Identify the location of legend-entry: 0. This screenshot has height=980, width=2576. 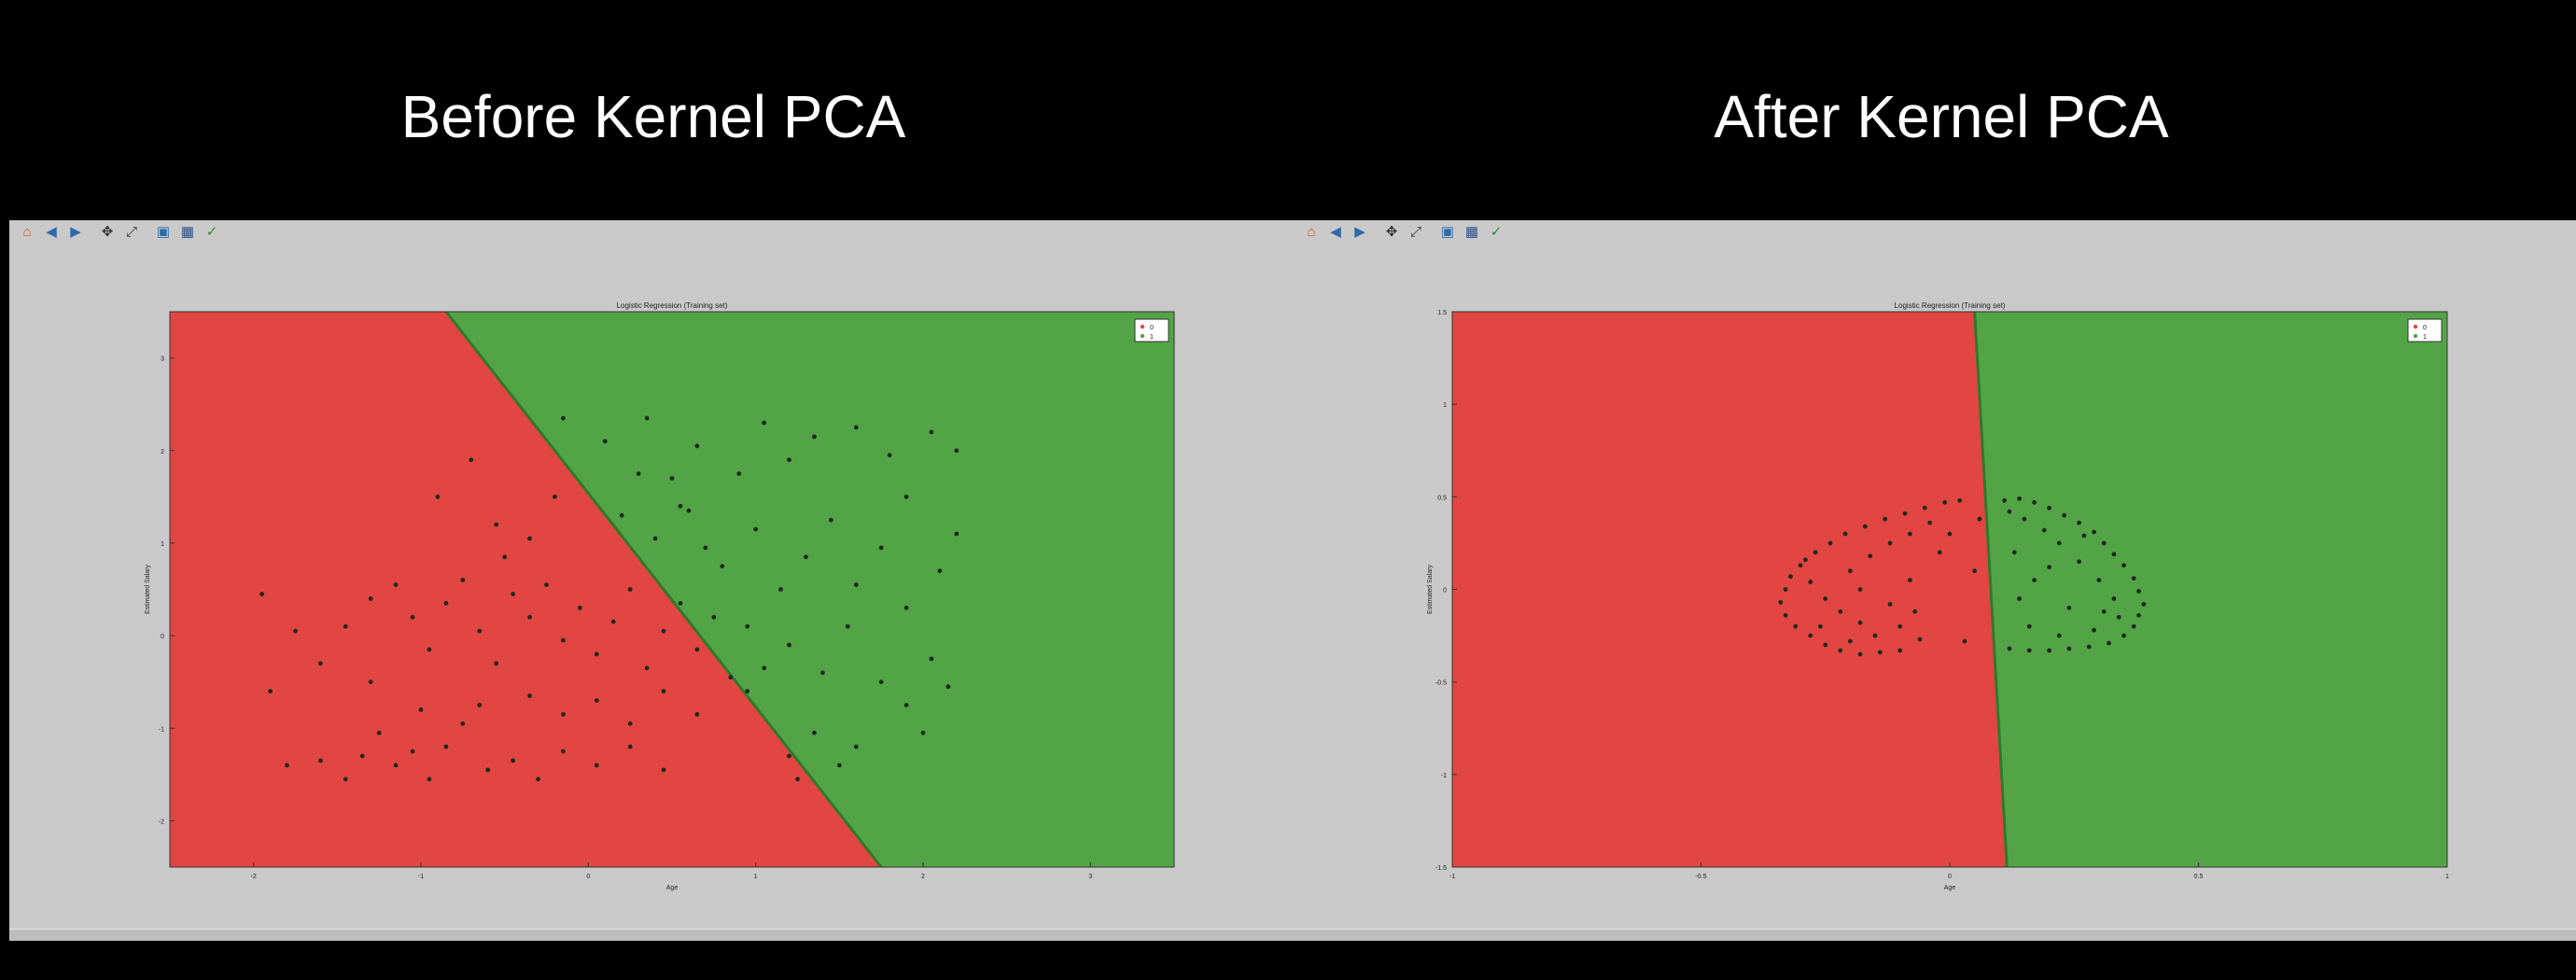
(1152, 328).